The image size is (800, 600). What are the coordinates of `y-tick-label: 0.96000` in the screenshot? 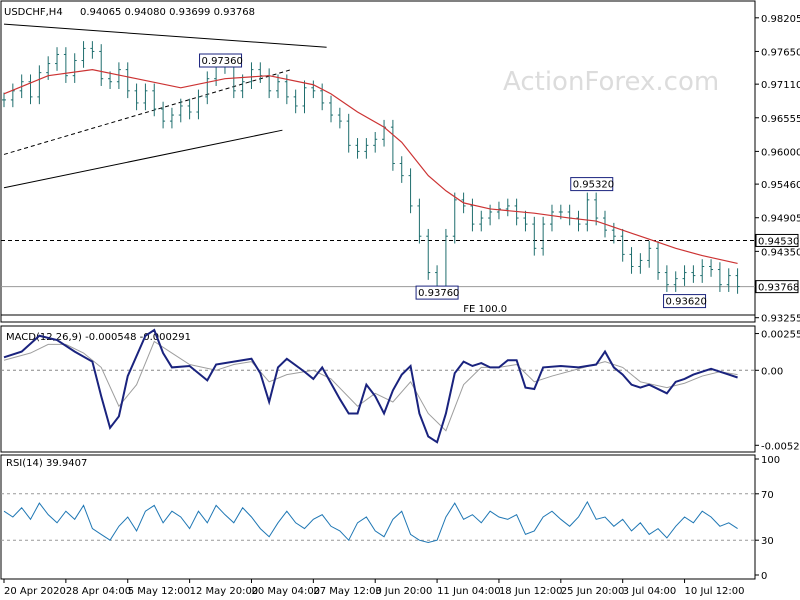 It's located at (780, 152).